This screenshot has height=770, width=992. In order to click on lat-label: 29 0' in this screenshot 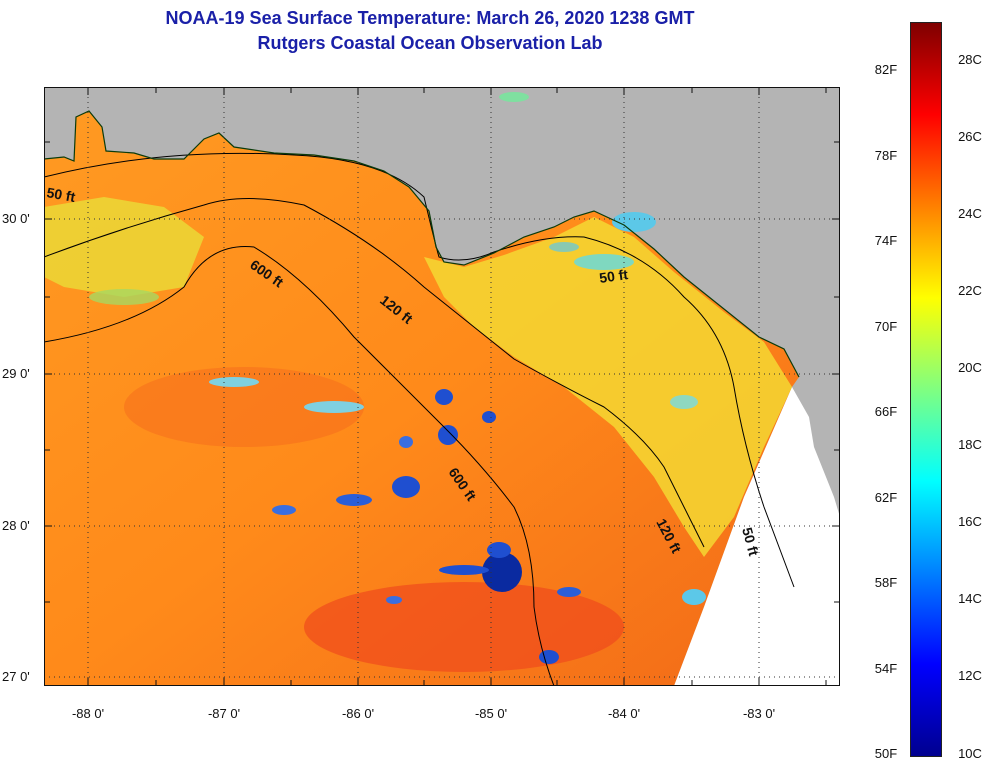, I will do `click(16, 373)`.